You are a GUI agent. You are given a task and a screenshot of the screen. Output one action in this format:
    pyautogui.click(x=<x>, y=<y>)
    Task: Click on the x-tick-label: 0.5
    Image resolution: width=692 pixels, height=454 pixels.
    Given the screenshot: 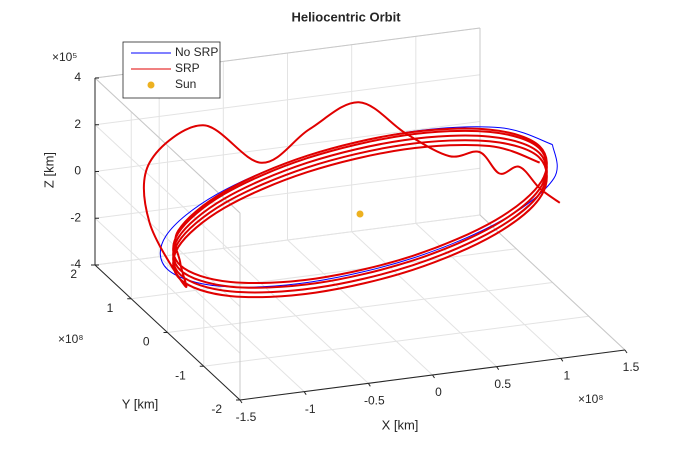 What is the action you would take?
    pyautogui.click(x=502, y=384)
    